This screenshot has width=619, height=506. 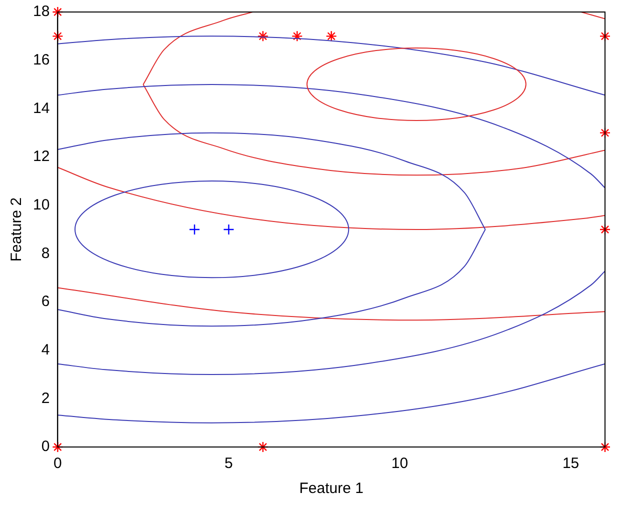 I want to click on y-axis-title: Feature 2, so click(x=17, y=229).